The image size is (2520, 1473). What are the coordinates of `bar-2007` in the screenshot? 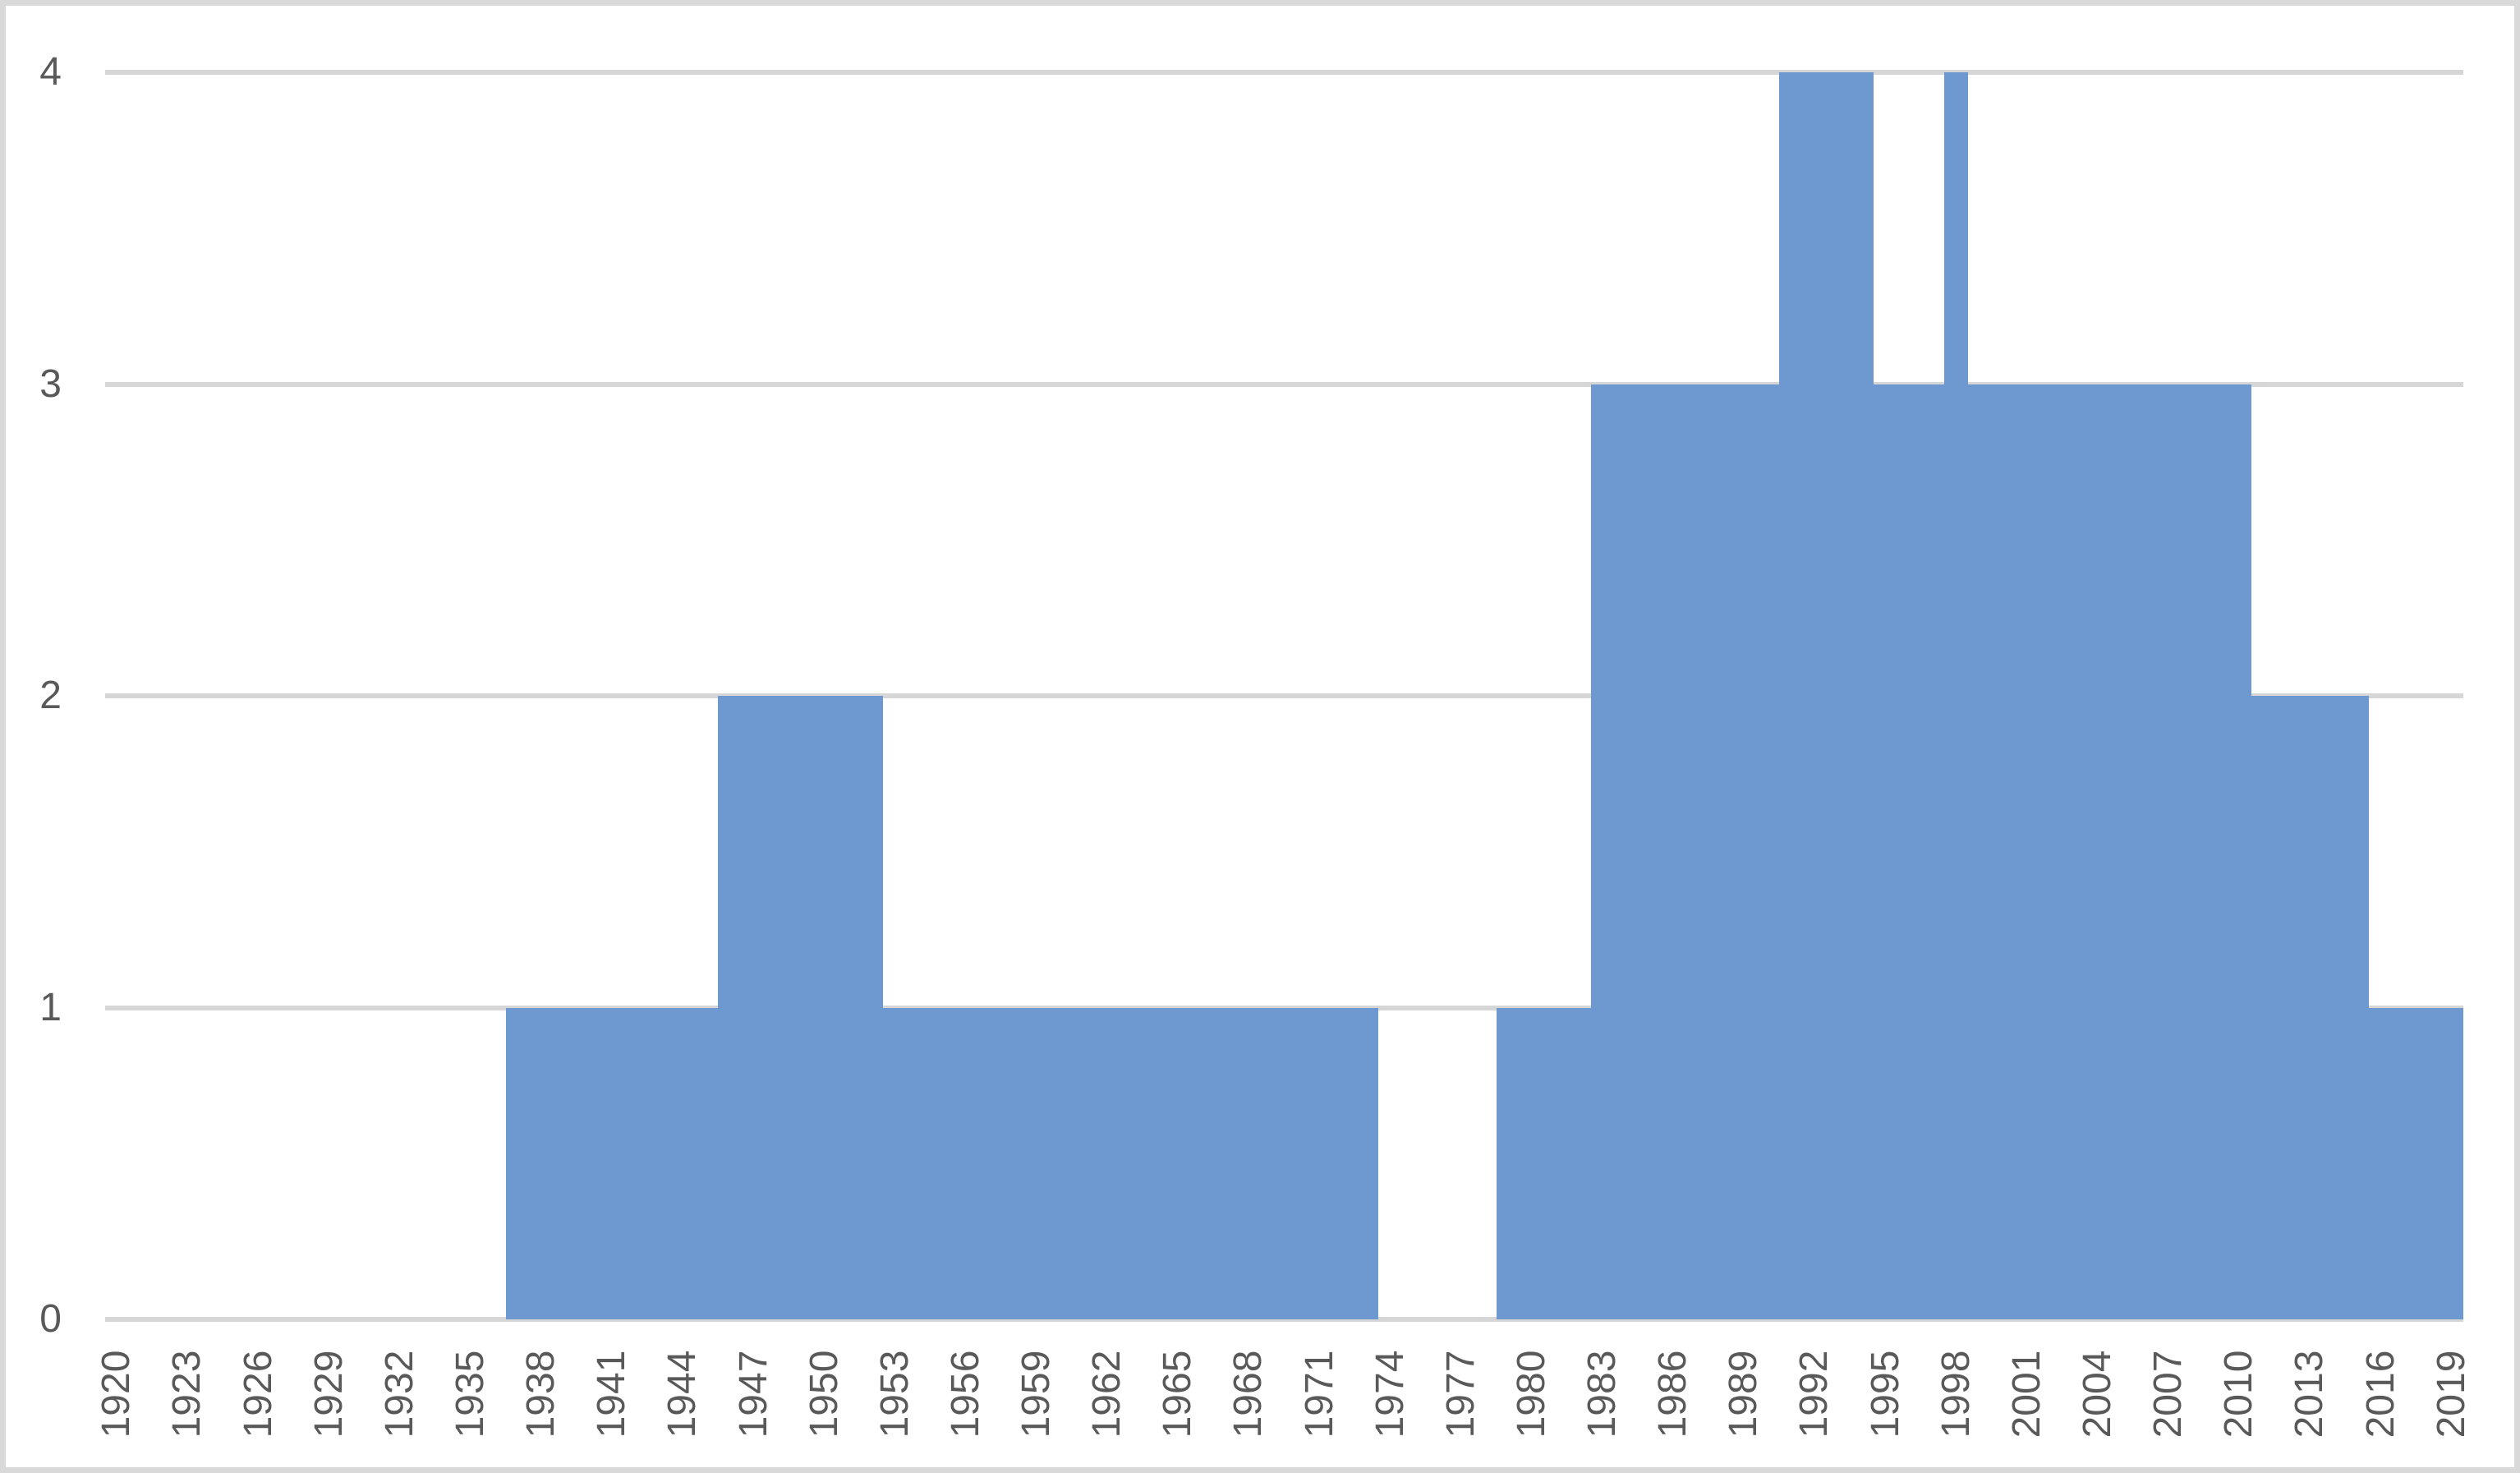 It's located at (2168, 851).